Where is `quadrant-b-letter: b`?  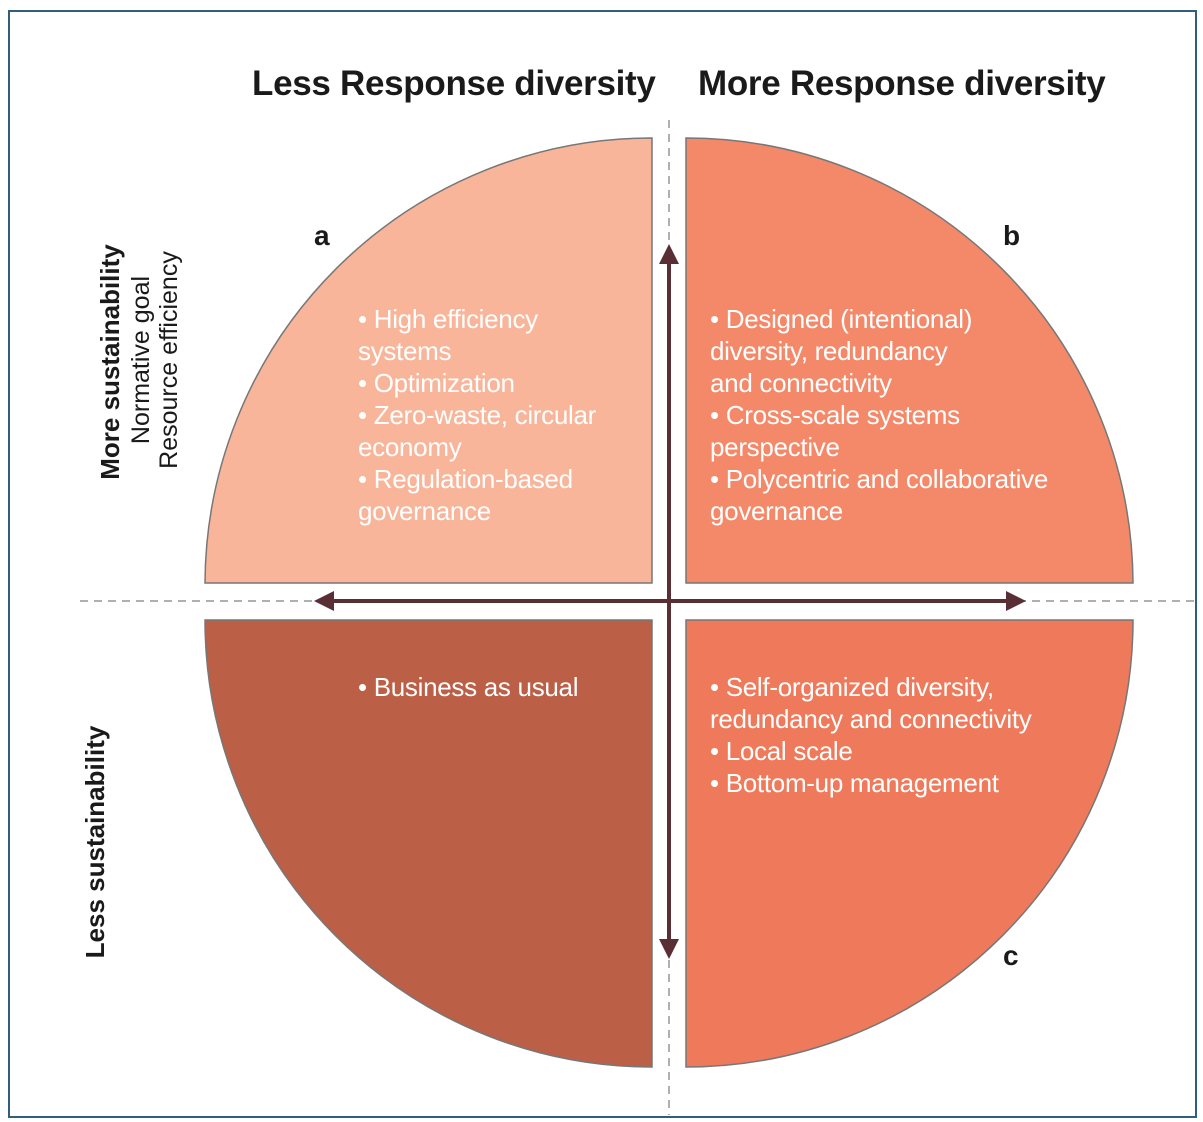
quadrant-b-letter: b is located at coordinates (1012, 235).